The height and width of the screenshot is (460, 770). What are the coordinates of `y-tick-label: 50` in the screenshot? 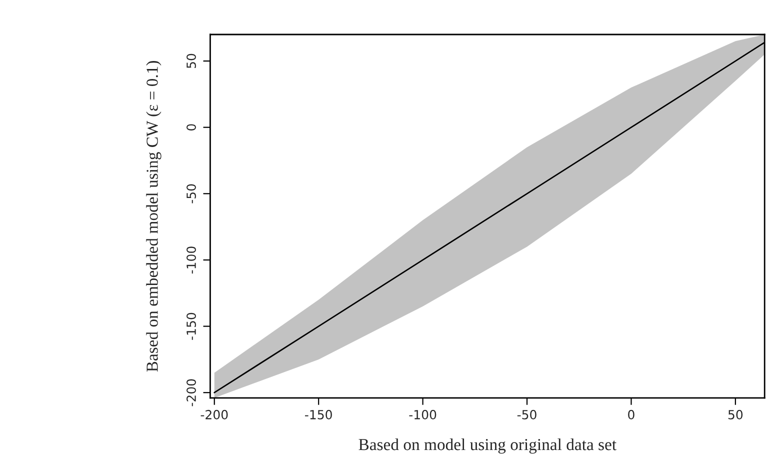 It's located at (191, 61).